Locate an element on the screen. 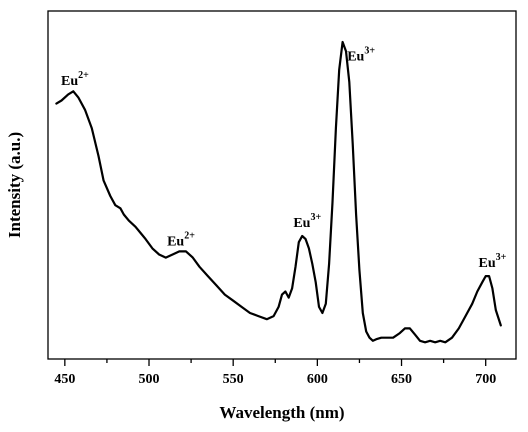 The height and width of the screenshot is (432, 528). x-tick-label: 550 is located at coordinates (233, 379).